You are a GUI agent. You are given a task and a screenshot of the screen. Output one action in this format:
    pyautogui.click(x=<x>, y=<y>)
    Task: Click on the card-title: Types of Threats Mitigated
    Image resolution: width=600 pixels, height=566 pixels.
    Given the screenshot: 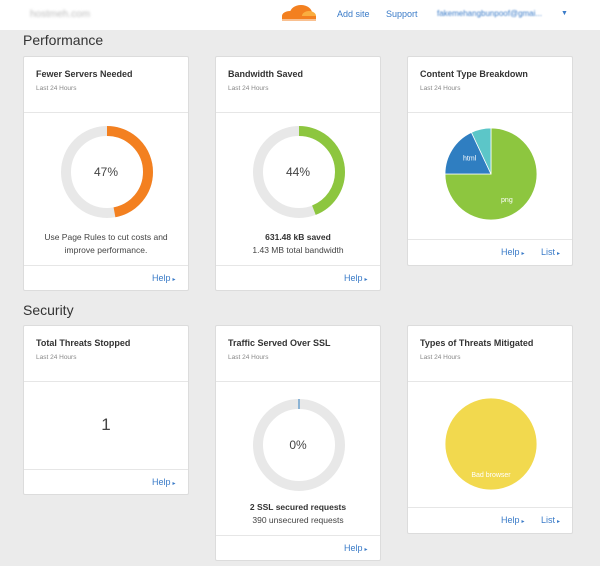 What is the action you would take?
    pyautogui.click(x=477, y=343)
    